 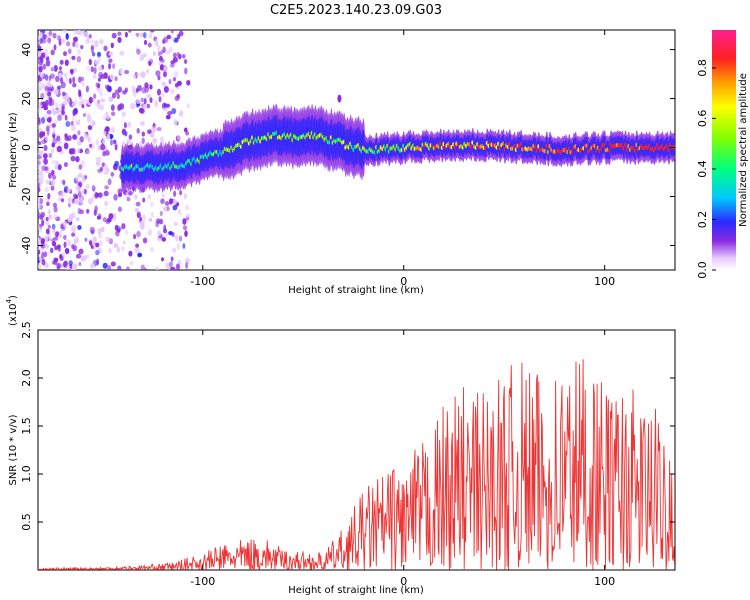 I want to click on snr-xtick-label: 100, so click(x=604, y=581).